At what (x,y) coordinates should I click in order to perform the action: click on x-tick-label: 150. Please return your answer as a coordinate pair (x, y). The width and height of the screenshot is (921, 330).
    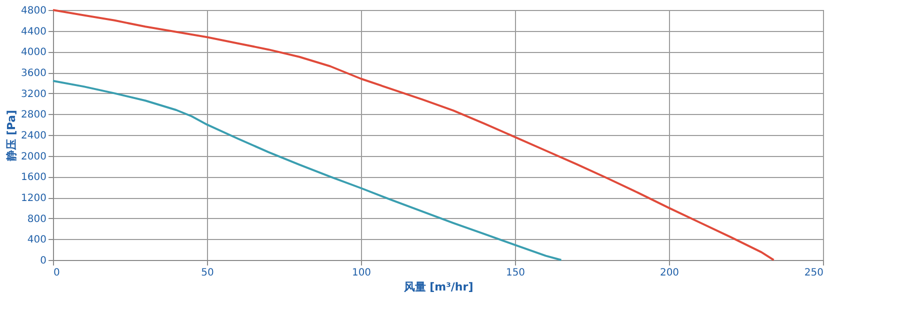
    Looking at the image, I should click on (516, 273).